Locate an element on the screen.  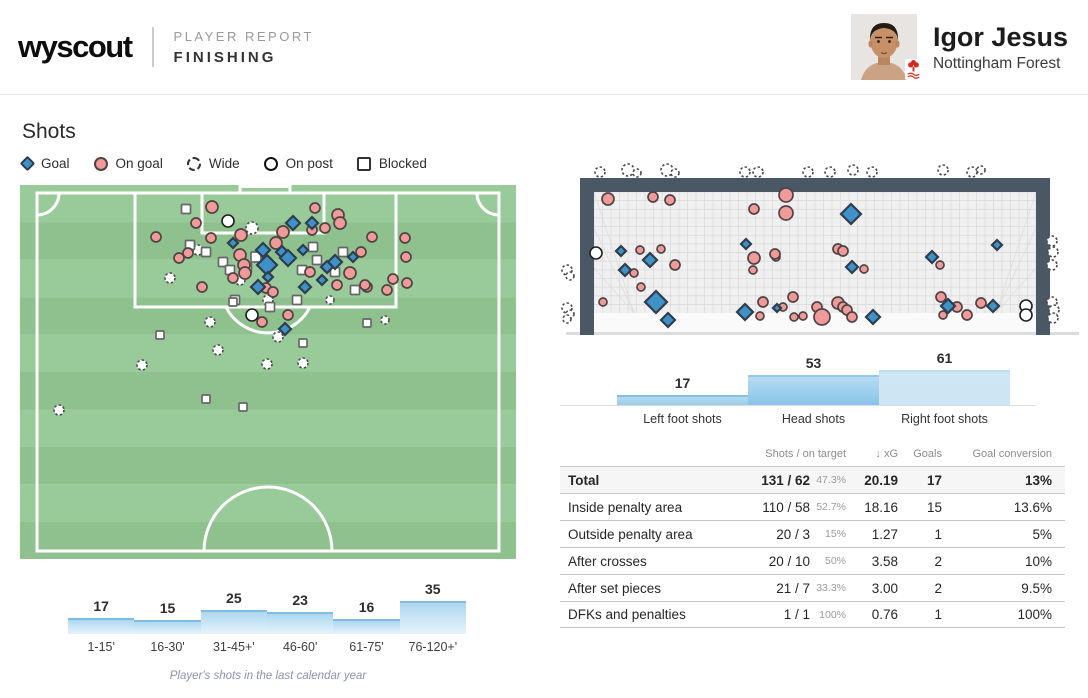
col-header-goals: Goals is located at coordinates (927, 454).